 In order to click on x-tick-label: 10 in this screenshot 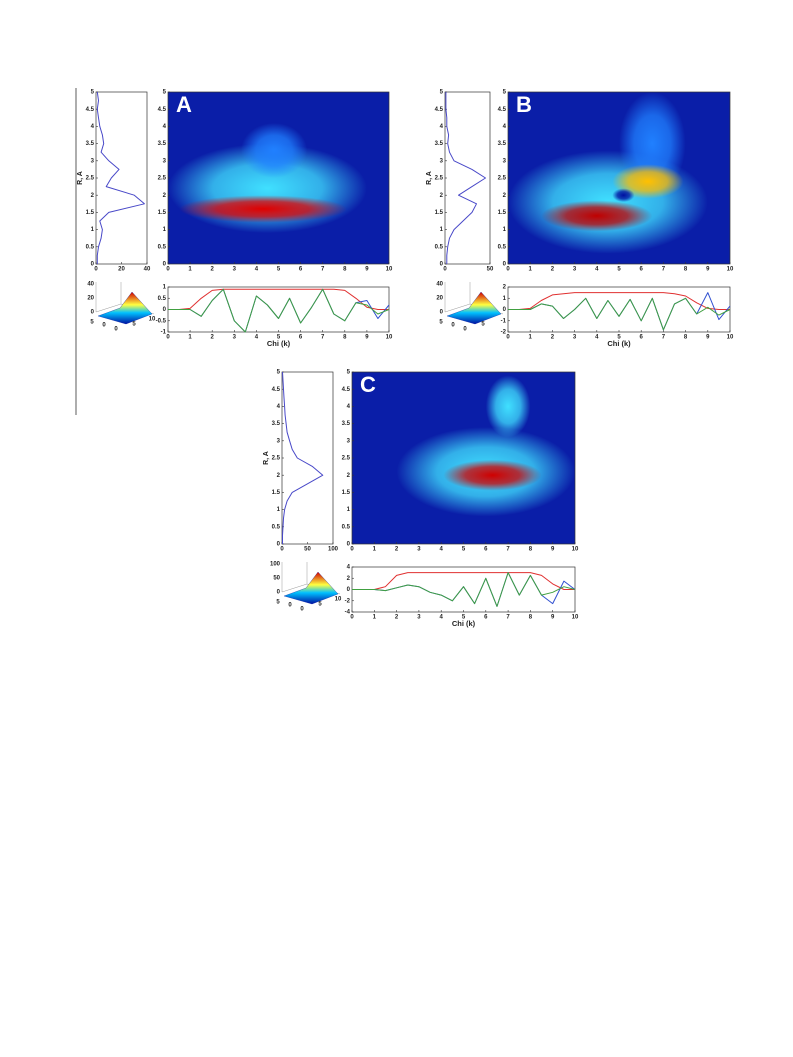, I will do `click(730, 338)`.